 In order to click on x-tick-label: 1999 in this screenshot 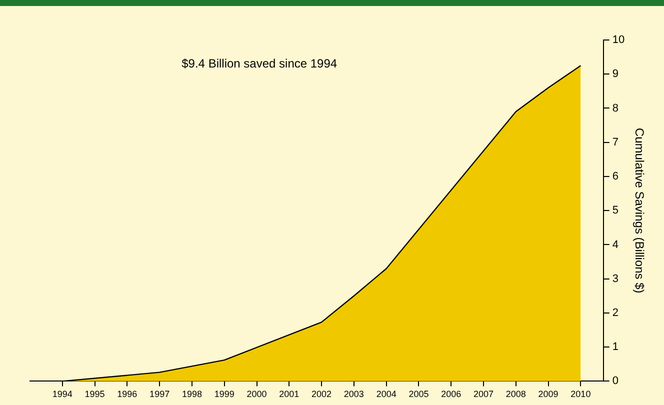, I will do `click(224, 394)`.